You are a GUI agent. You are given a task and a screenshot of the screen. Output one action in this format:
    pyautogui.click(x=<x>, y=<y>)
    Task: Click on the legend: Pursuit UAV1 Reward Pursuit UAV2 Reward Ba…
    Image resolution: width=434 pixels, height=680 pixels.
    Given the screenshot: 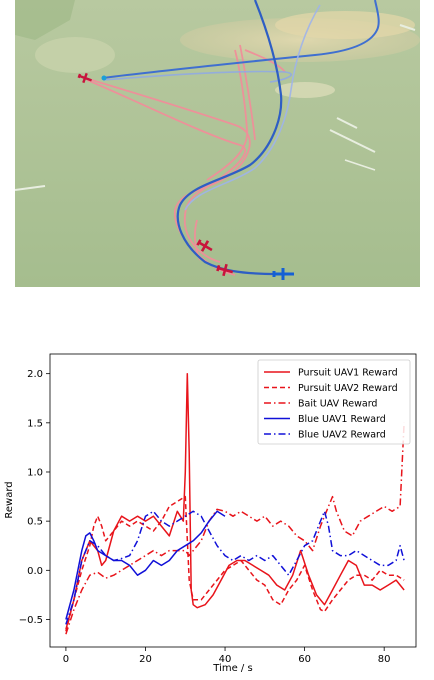 What is the action you would take?
    pyautogui.click(x=334, y=402)
    